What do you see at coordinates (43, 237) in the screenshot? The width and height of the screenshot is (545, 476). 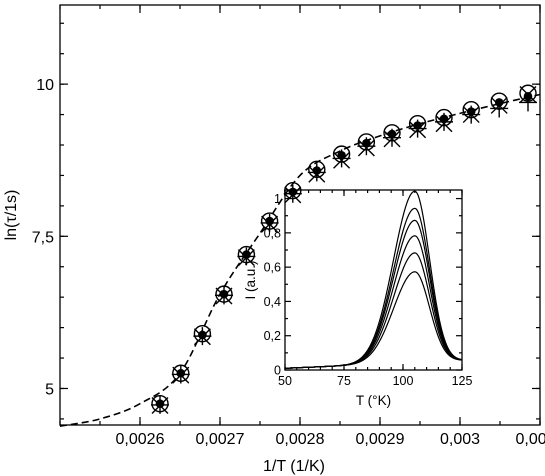 I see `y-tick-label: 7,5` at bounding box center [43, 237].